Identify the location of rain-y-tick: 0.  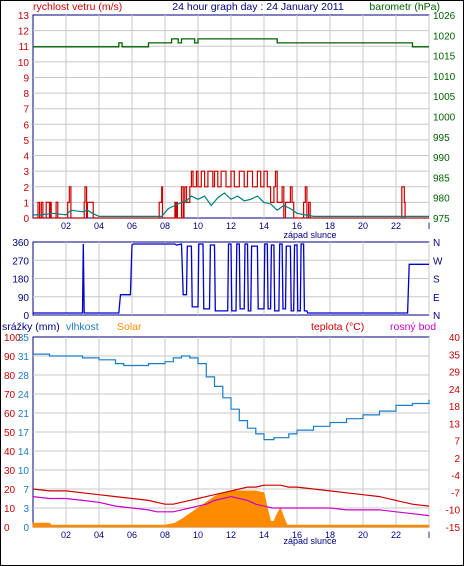
(7, 528).